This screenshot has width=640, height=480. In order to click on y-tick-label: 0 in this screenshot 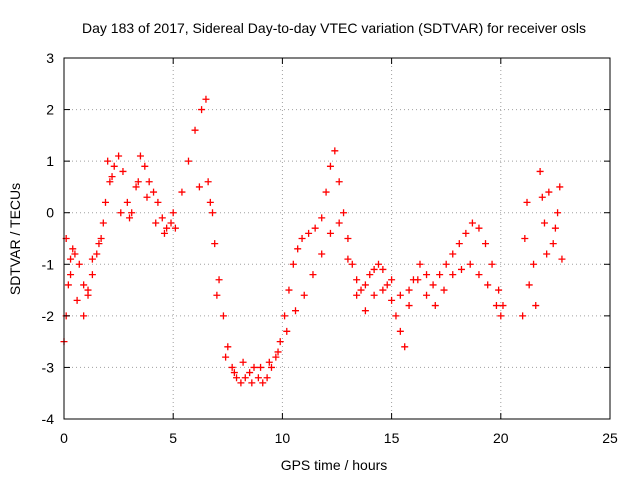, I will do `click(50, 213)`.